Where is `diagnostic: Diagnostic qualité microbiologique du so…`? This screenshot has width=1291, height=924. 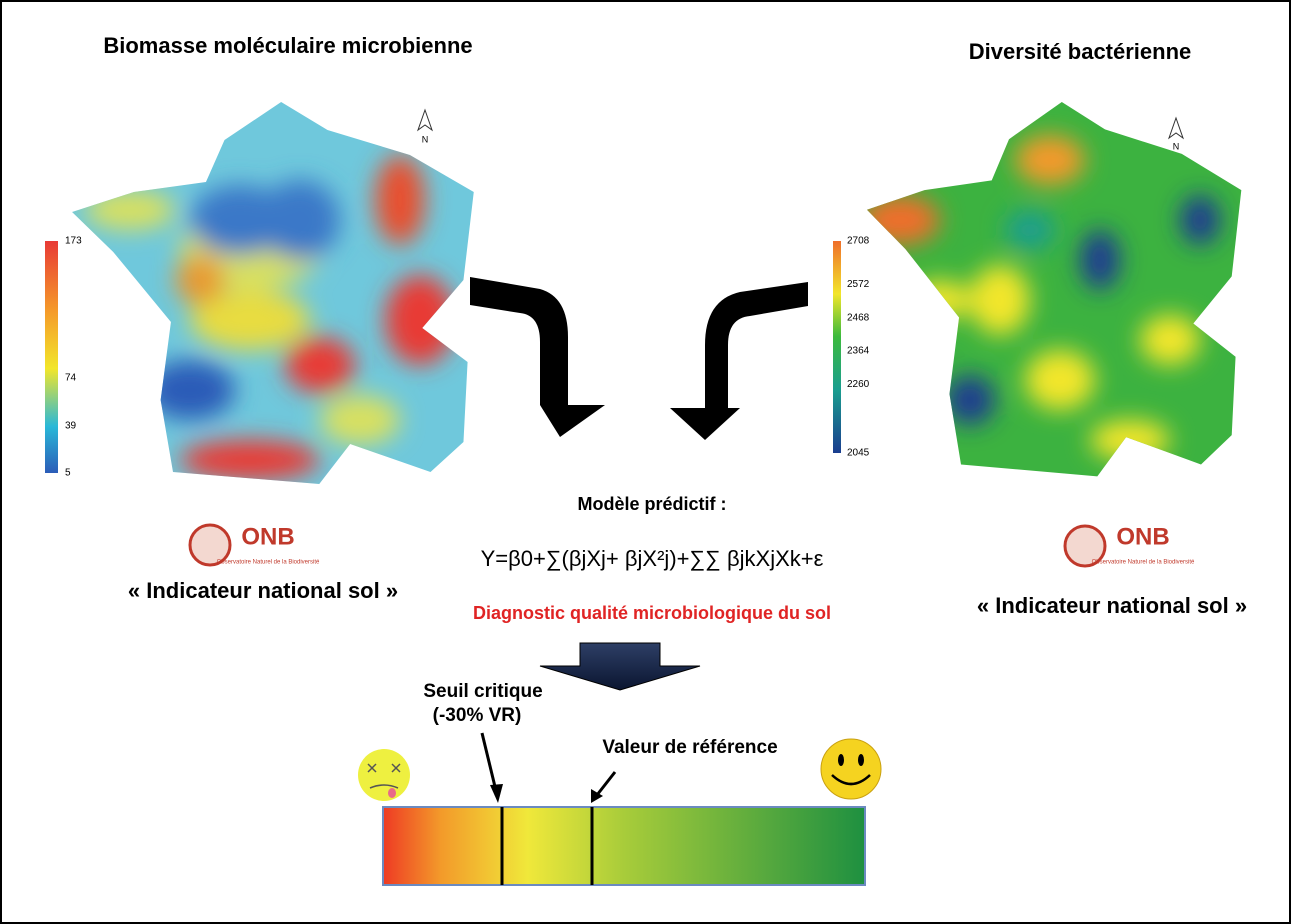
diagnostic: Diagnostic qualité microbiologique du so… is located at coordinates (652, 613).